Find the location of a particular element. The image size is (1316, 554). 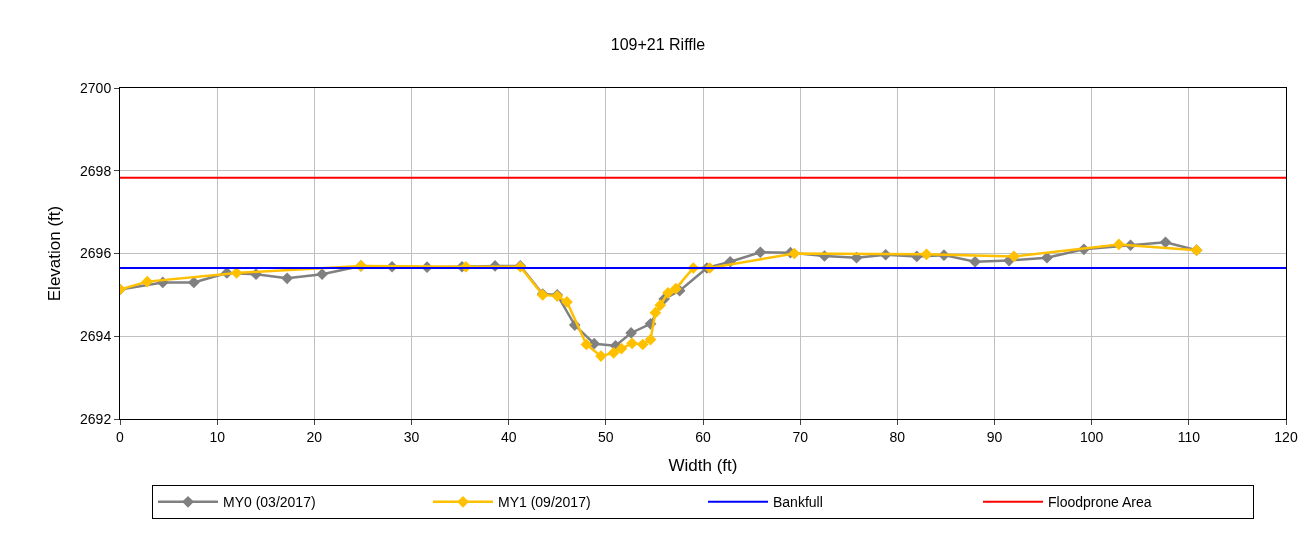

x-tick-label: 120 is located at coordinates (1286, 436).